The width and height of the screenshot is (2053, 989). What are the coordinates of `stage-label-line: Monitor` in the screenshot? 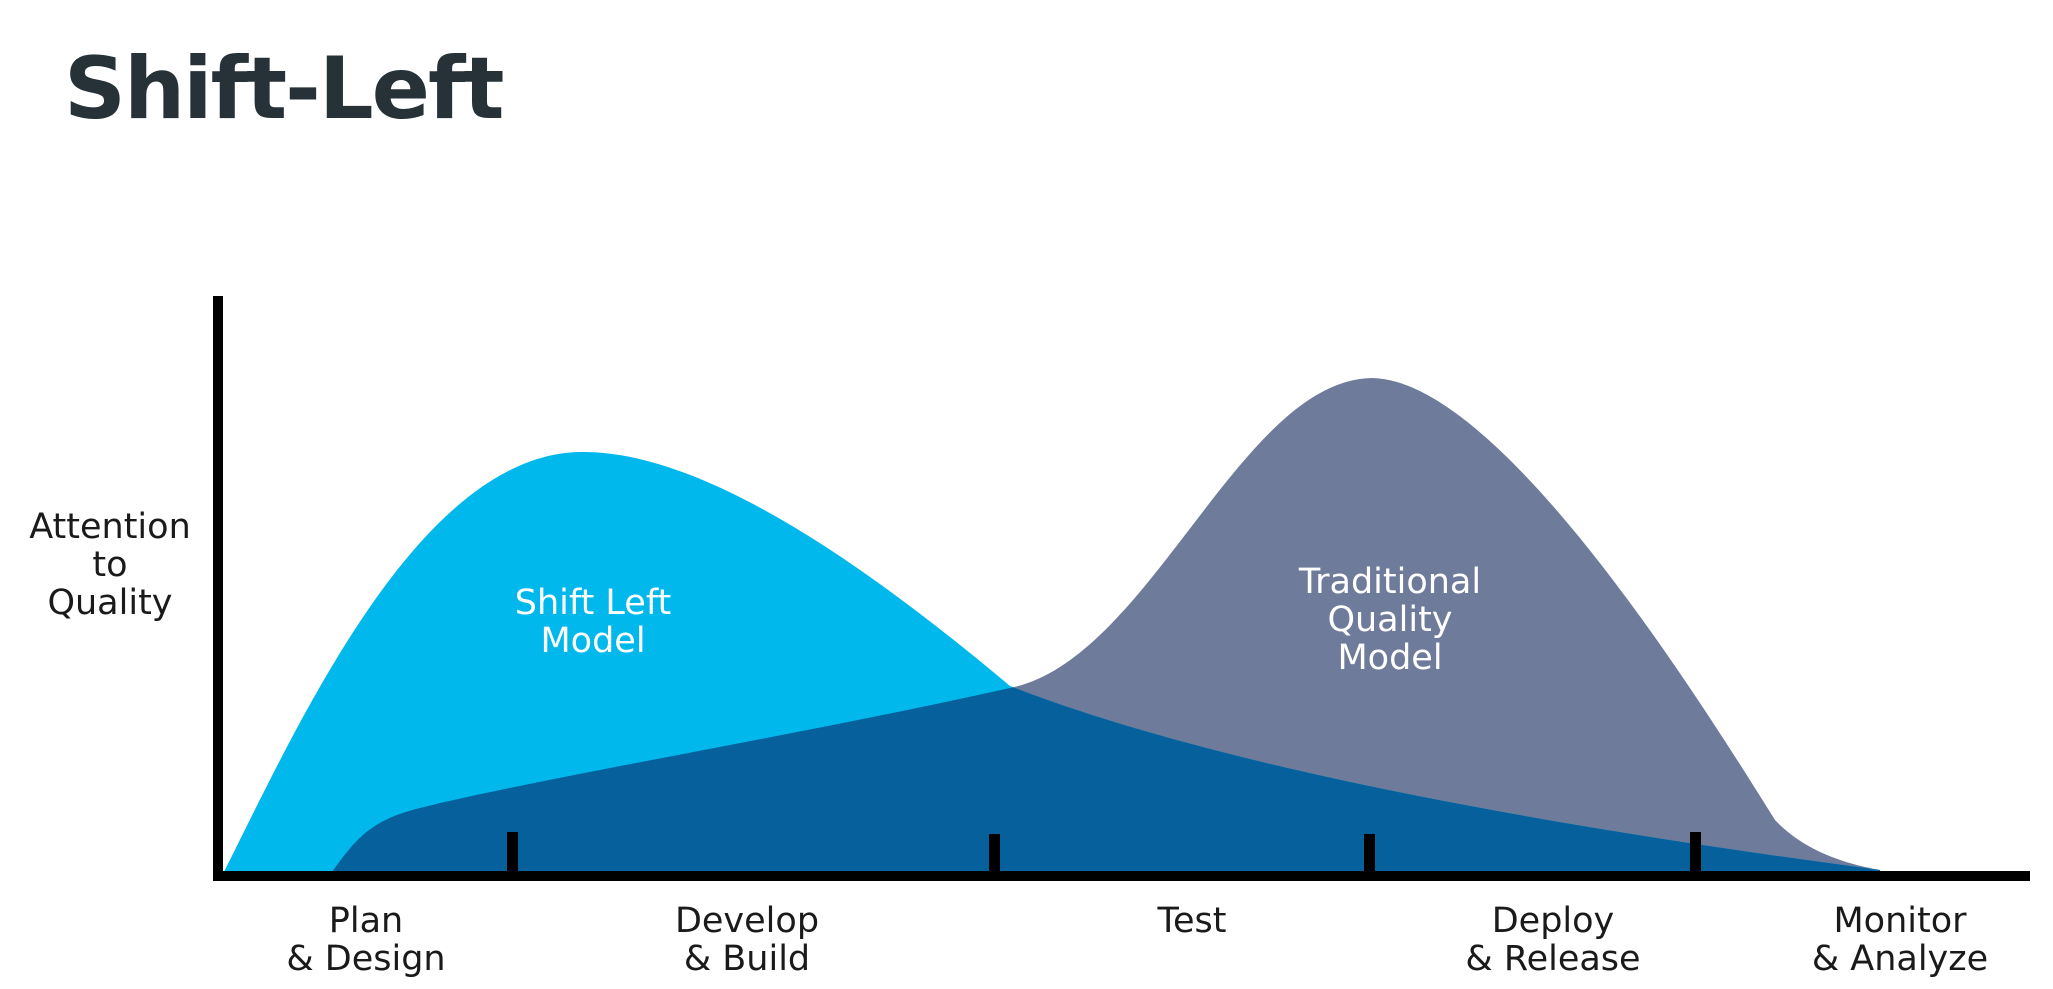 It's located at (1900, 921).